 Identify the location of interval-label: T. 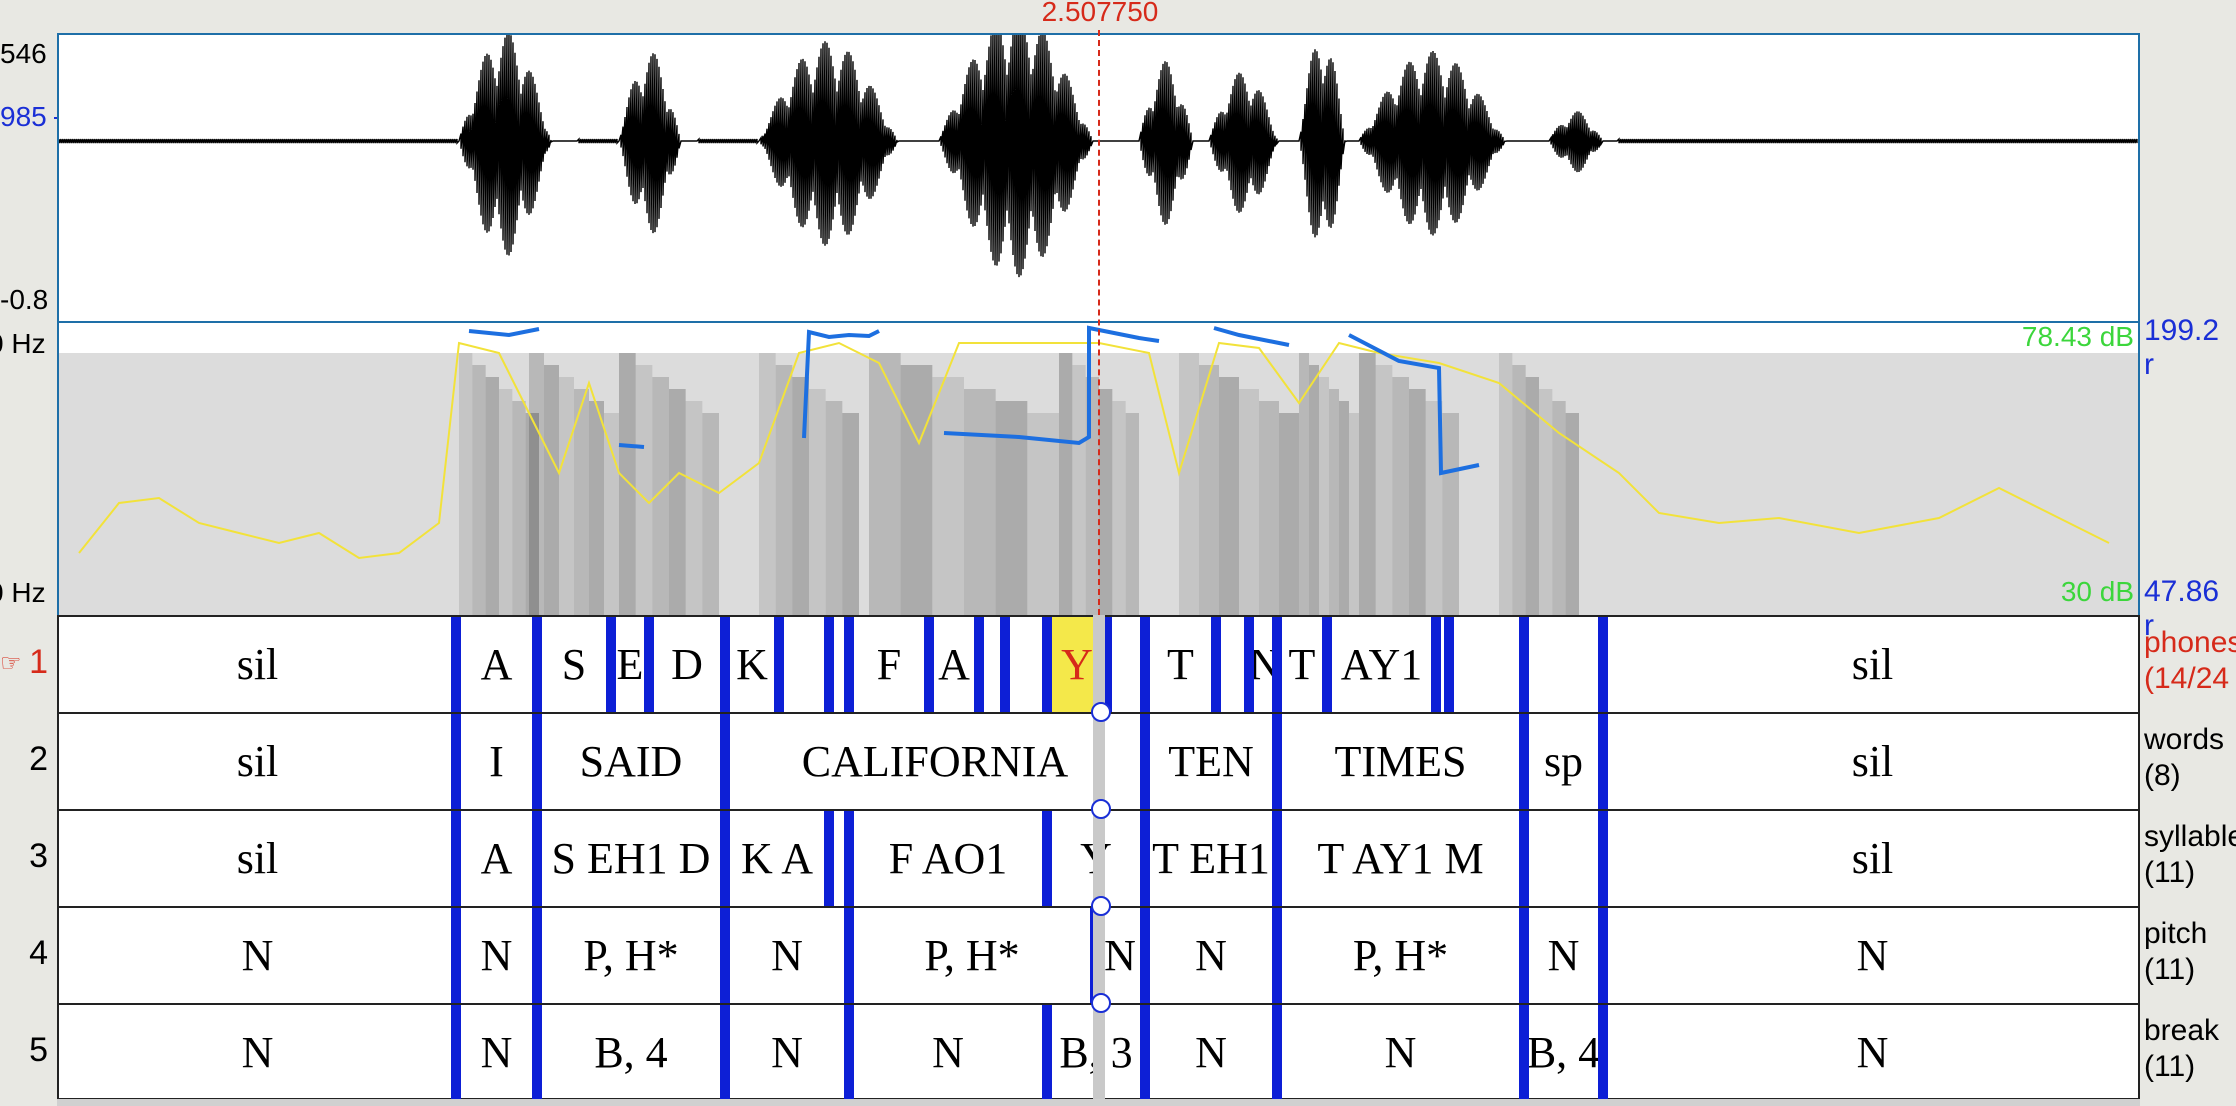
(1302, 664).